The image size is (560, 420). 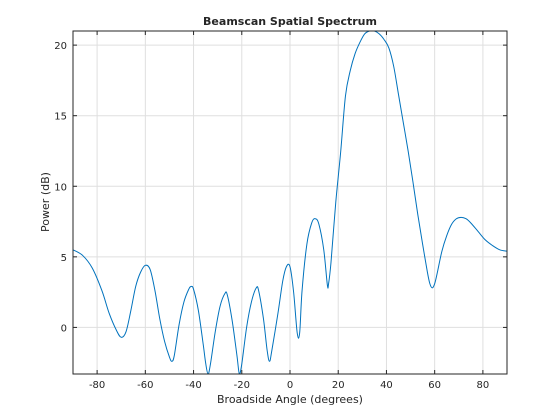 I want to click on y-axis-label: Power (dB), so click(x=45, y=202).